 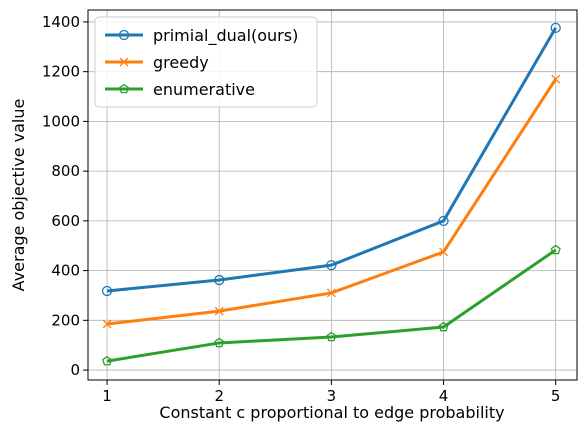 What do you see at coordinates (444, 396) in the screenshot?
I see `x-tick-label: 4` at bounding box center [444, 396].